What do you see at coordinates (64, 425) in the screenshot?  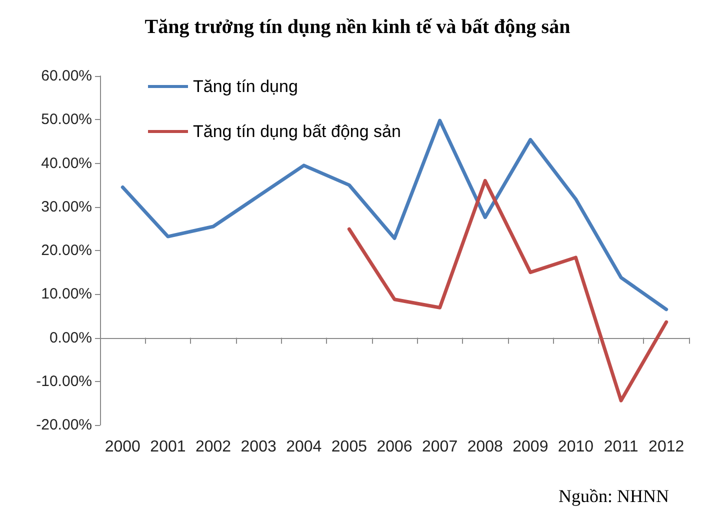 I see `y-tick-label: -20.00%` at bounding box center [64, 425].